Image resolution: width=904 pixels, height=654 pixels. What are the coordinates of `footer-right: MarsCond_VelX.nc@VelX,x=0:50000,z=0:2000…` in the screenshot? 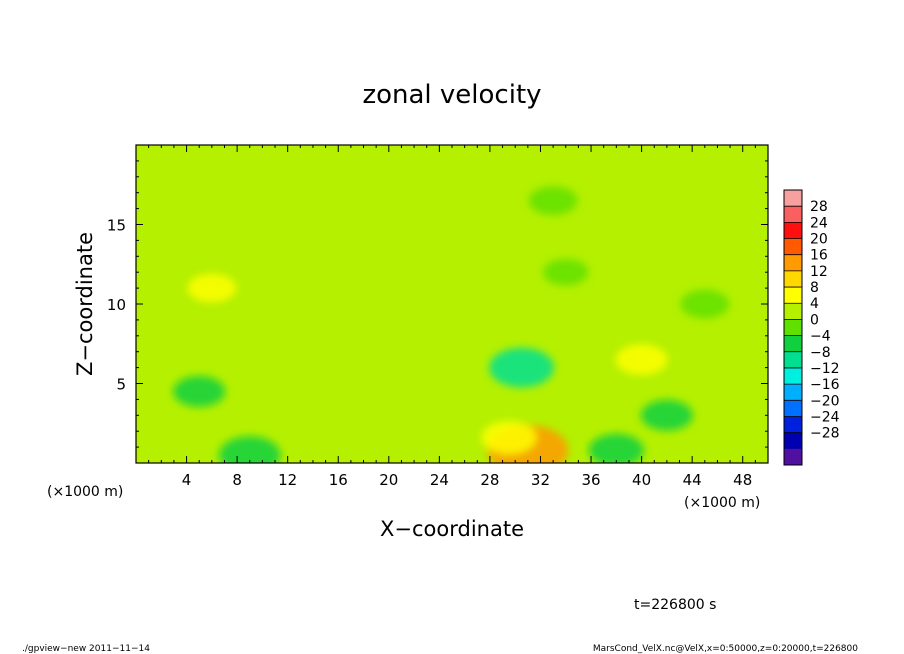 It's located at (725, 649).